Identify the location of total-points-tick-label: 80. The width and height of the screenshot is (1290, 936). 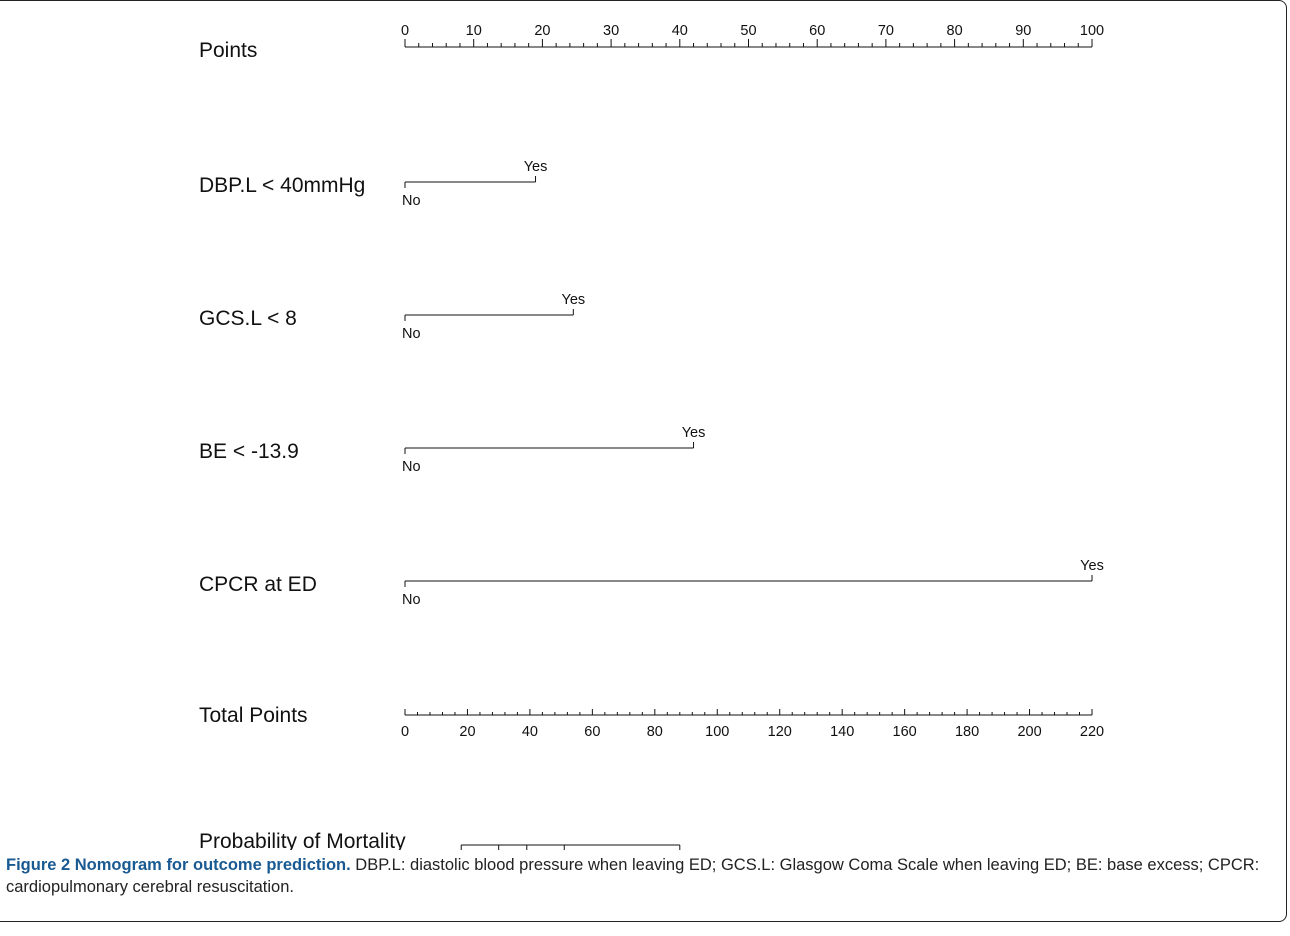
(655, 732).